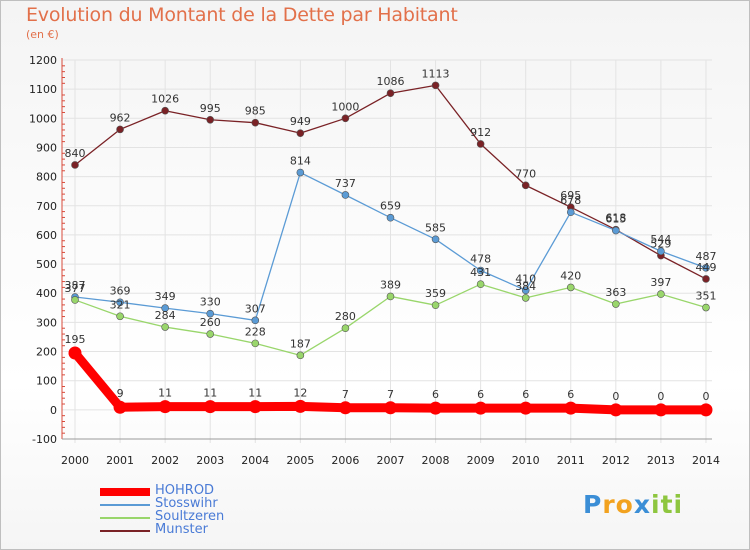  I want to click on legend-label: HOHROD, so click(185, 490).